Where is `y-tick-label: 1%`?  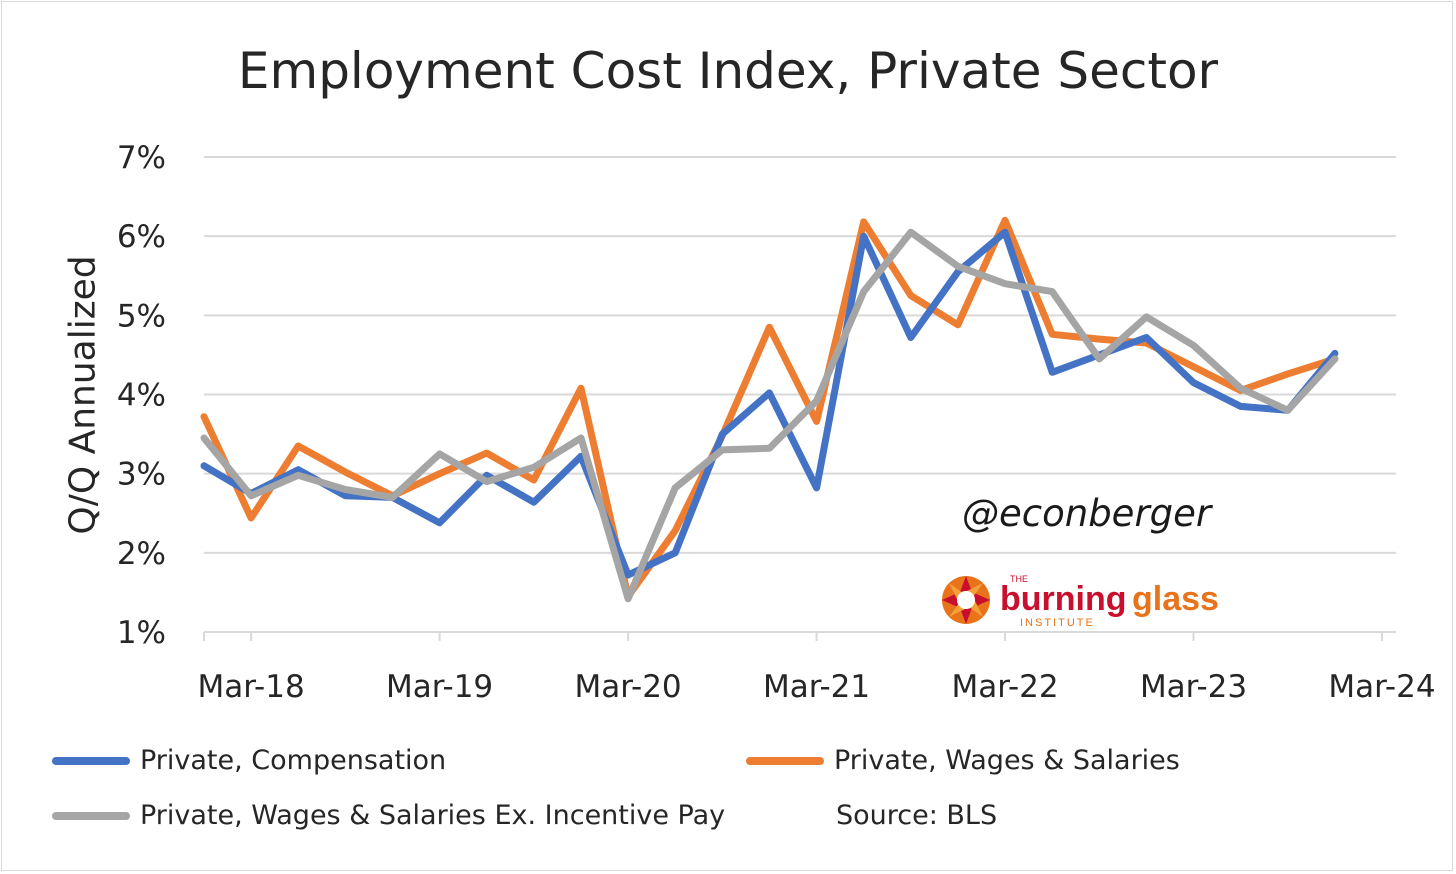
y-tick-label: 1% is located at coordinates (141, 633).